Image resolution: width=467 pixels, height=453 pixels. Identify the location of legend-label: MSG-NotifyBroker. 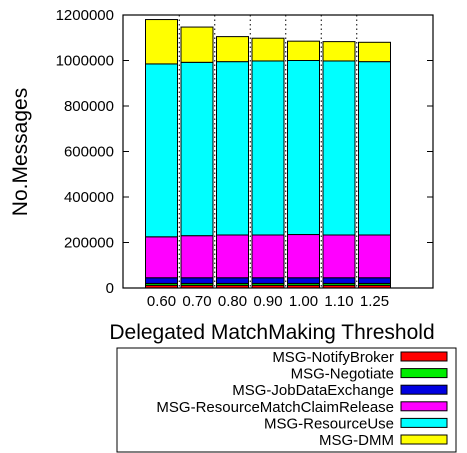
(333, 357).